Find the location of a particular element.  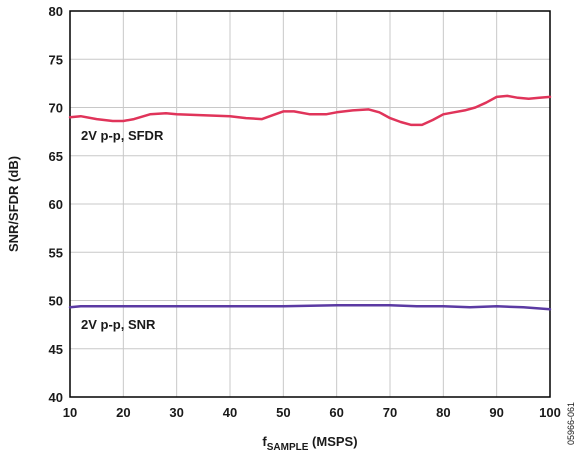

x-tick-label: 40 is located at coordinates (230, 412).